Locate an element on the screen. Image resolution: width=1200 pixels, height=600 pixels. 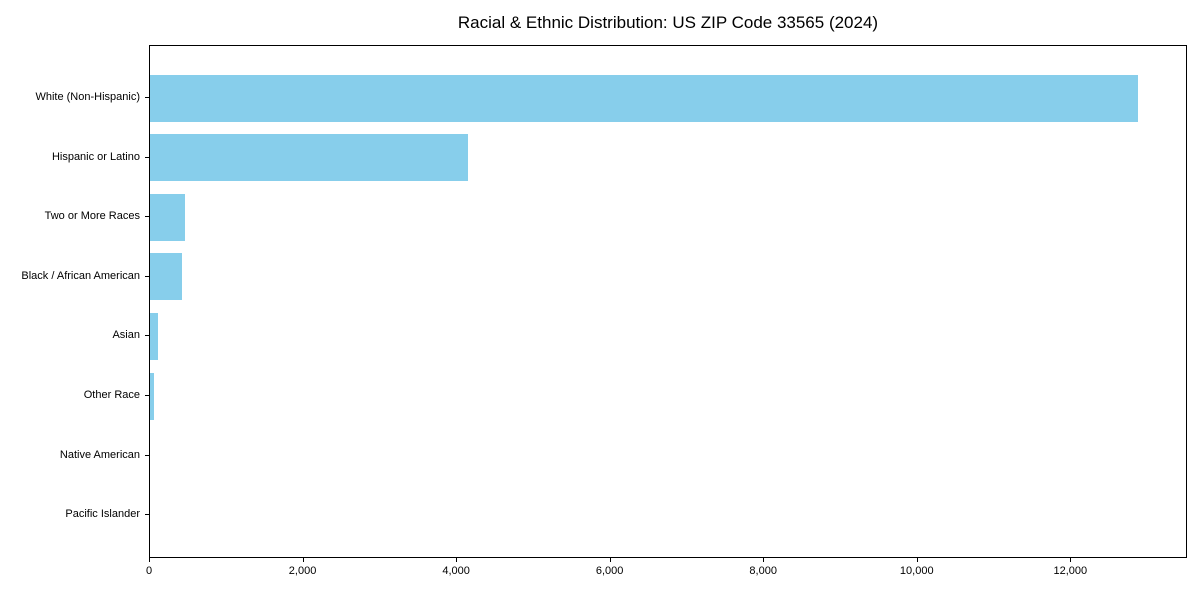
y-tick-label-asian: Asian is located at coordinates (126, 335).